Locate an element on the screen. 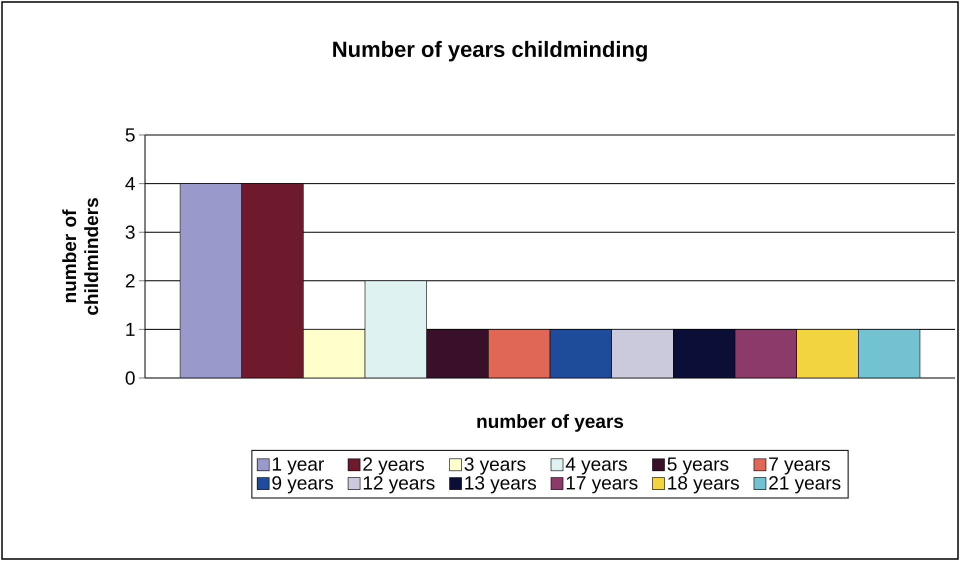 Image resolution: width=960 pixels, height=561 pixels. chart-title: Number of years childminding is located at coordinates (490, 51).